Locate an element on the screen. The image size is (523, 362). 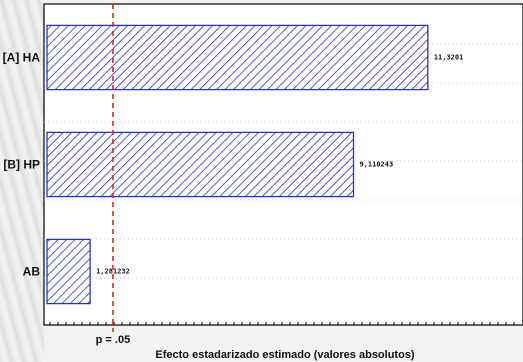
value-label: 11,3201 is located at coordinates (449, 58).